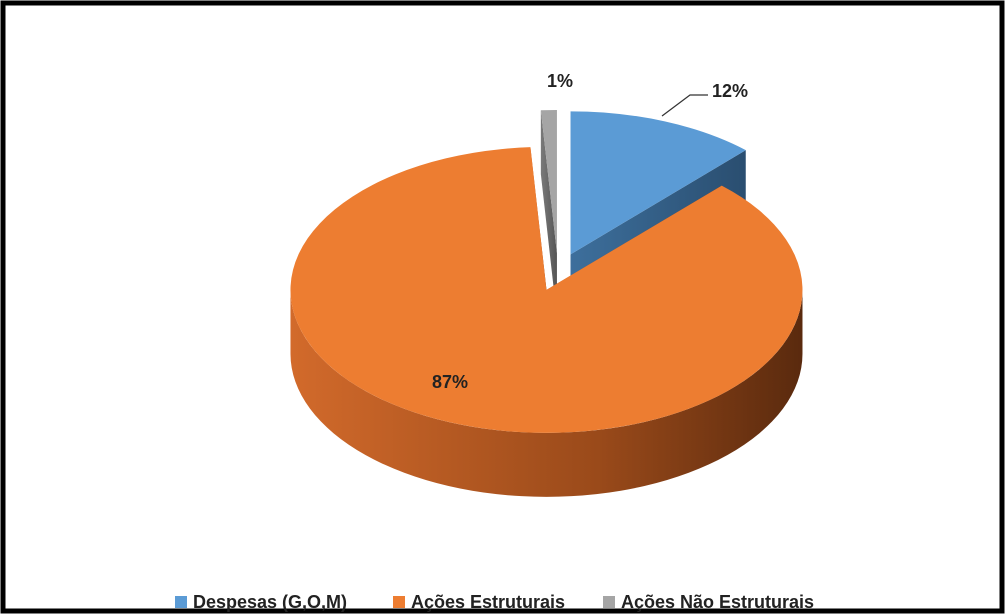 This screenshot has height=614, width=1005. I want to click on data-label: 12%, so click(730, 91).